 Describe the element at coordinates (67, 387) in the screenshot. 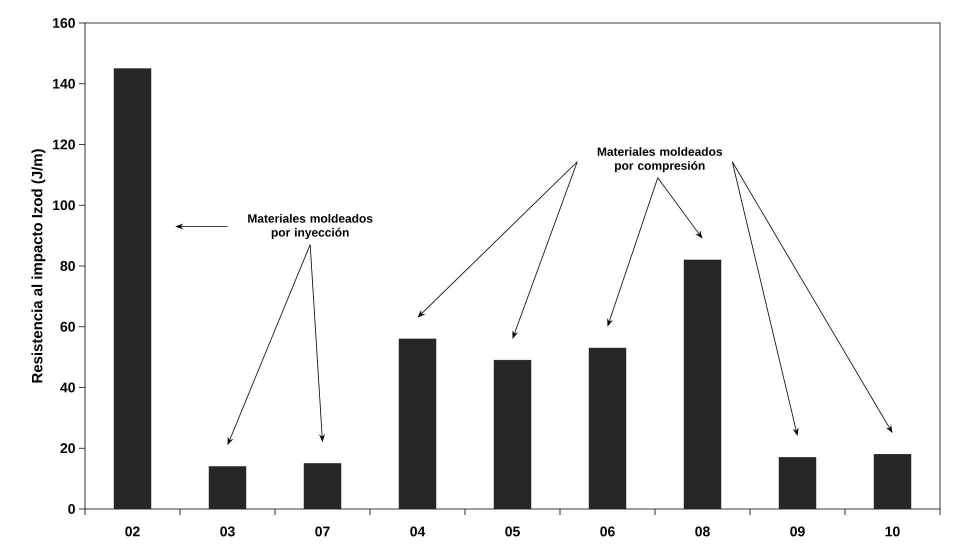

I see `y-tick-label: 40` at that location.